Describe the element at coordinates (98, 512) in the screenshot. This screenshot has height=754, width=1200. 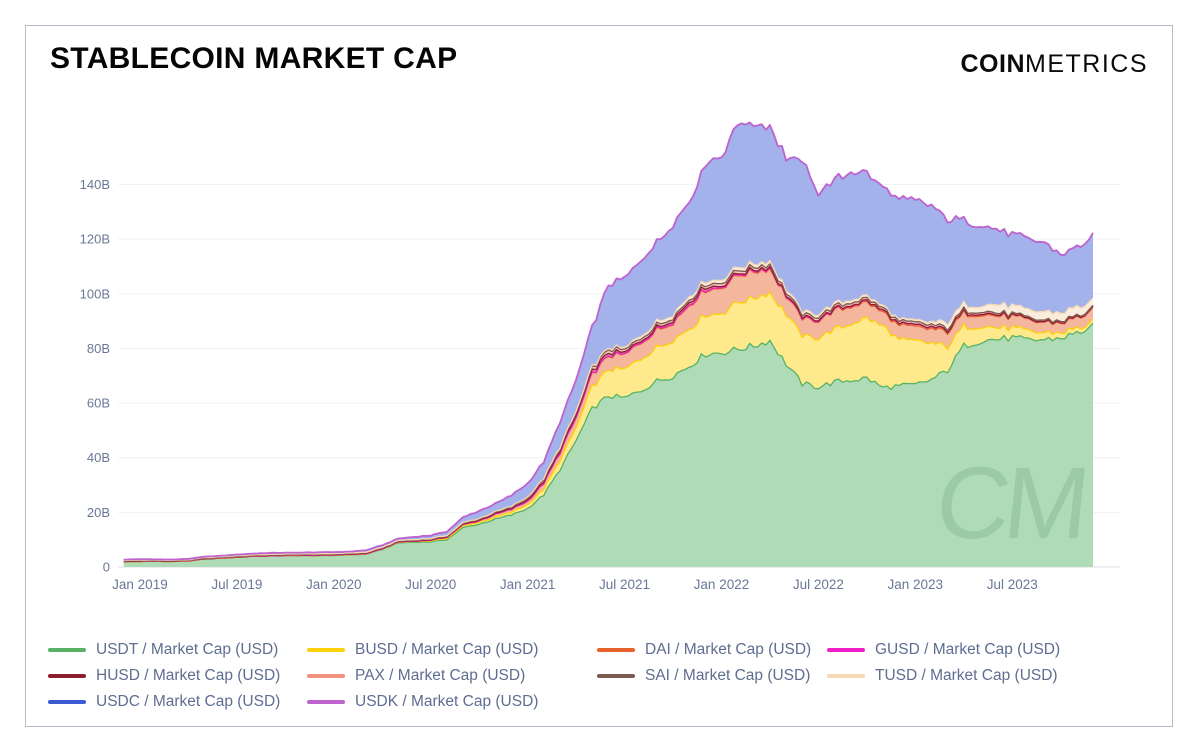
I see `y-axis-tick-label: 20B` at that location.